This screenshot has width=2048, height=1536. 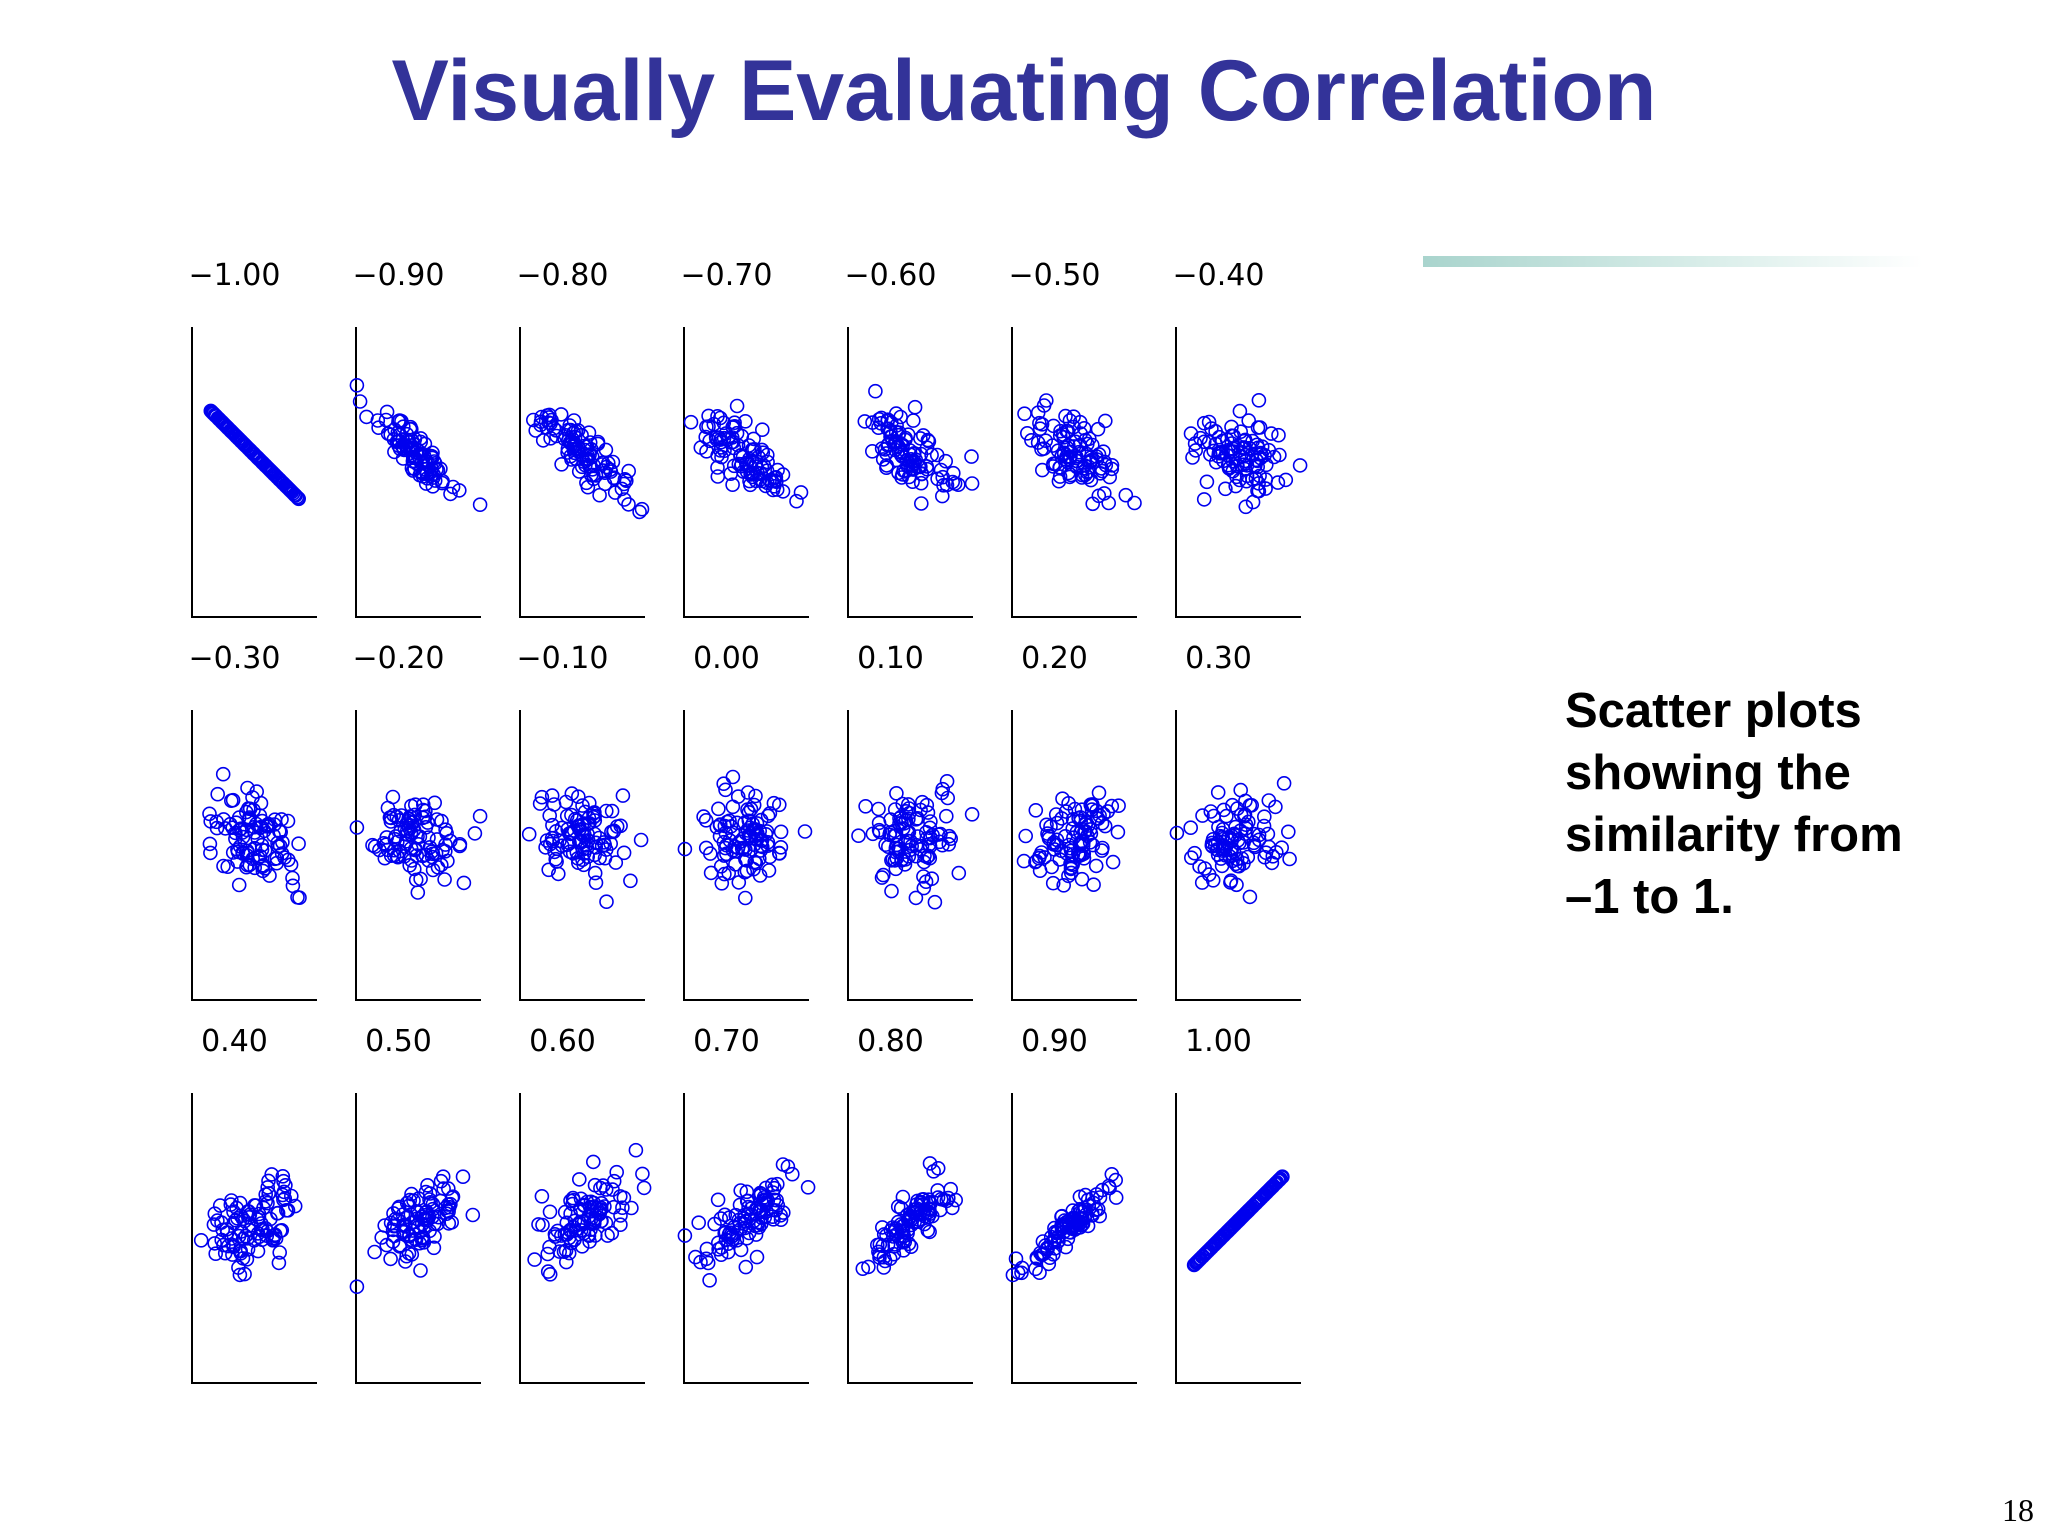 What do you see at coordinates (910, 1204) in the screenshot?
I see `scatter-panel: 0.80` at bounding box center [910, 1204].